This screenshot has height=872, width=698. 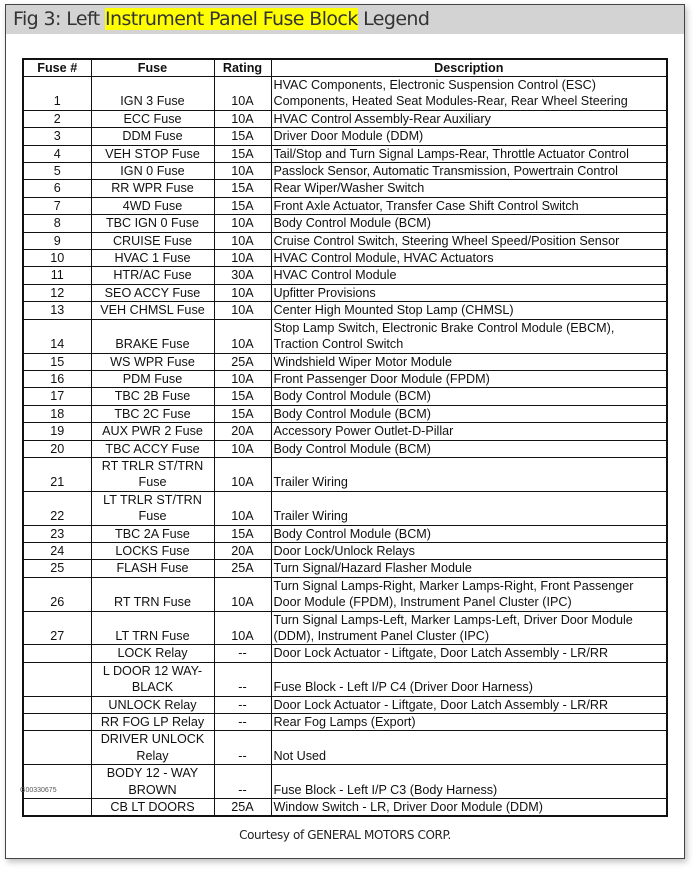 I want to click on description-cell: Driver Door Module (DDM), so click(x=469, y=136).